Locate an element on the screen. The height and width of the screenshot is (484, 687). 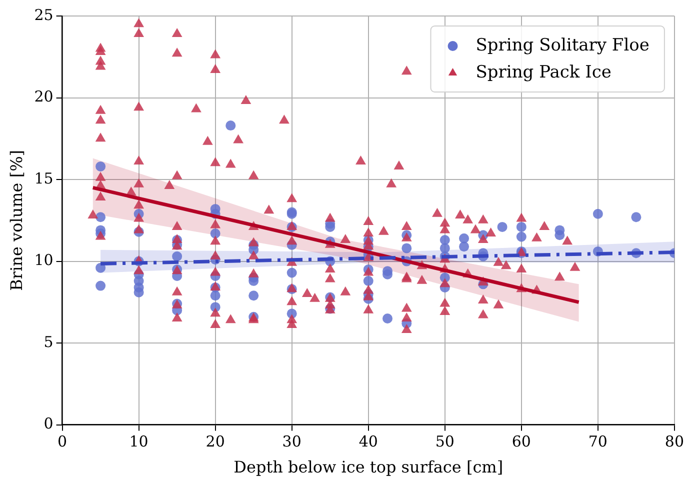
x-tick-label: 0 is located at coordinates (63, 441).